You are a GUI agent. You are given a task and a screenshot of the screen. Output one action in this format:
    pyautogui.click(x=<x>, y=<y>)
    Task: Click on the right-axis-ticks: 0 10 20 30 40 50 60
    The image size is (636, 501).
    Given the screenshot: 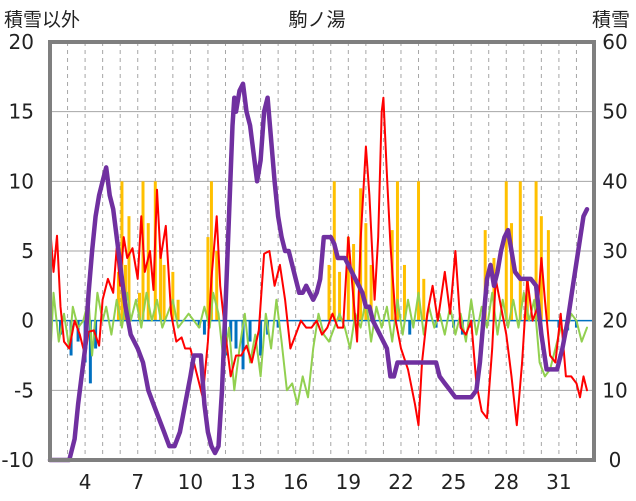 What is the action you would take?
    pyautogui.click(x=614, y=251)
    